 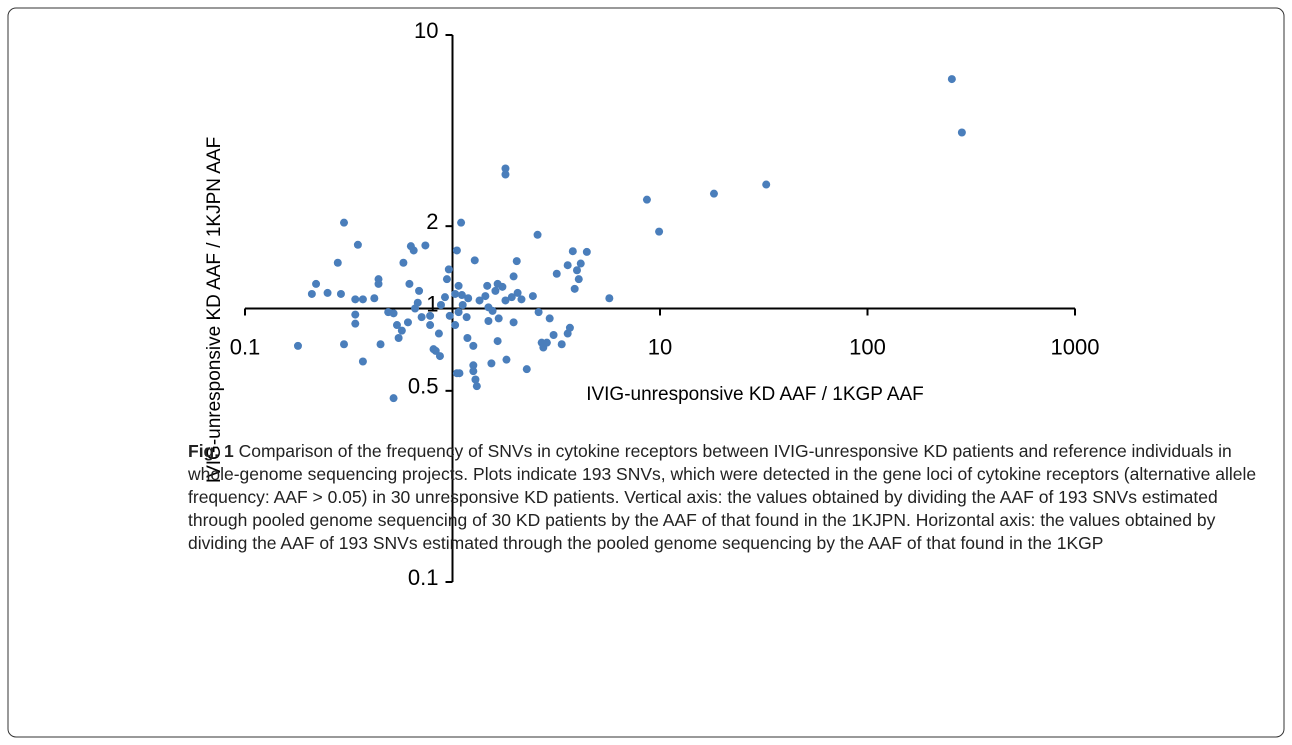 I want to click on y-tick-label: 1, so click(x=432, y=303).